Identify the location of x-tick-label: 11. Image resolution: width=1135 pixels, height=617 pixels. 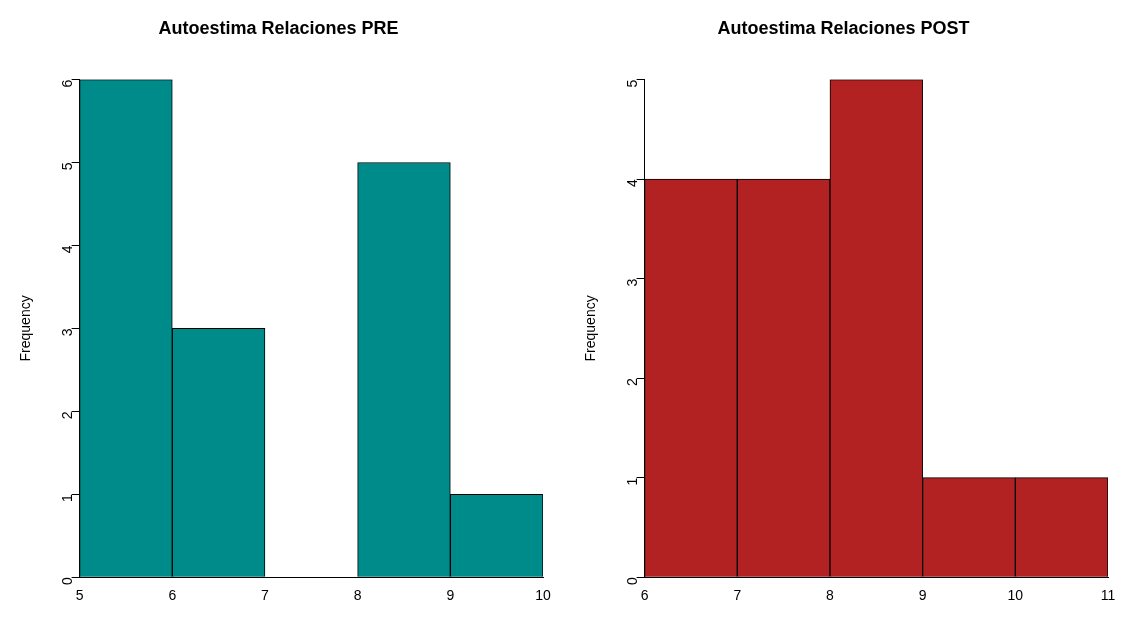
(1108, 595).